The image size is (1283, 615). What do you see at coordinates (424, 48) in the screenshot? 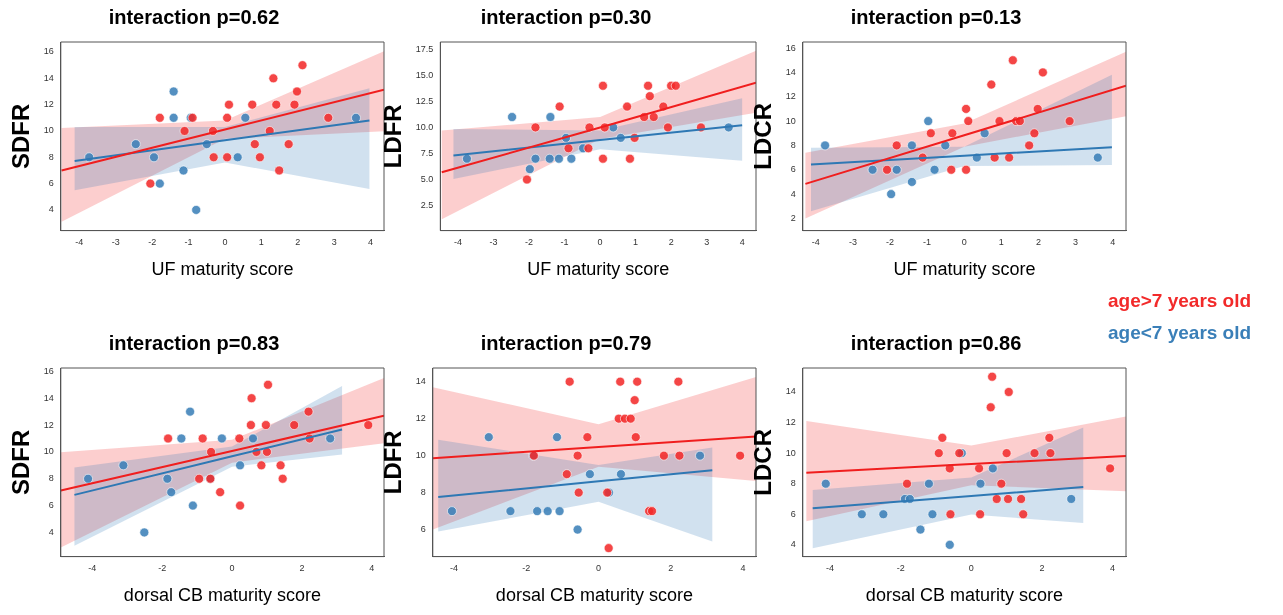
I see `y-tick-label: 17.5` at bounding box center [424, 48].